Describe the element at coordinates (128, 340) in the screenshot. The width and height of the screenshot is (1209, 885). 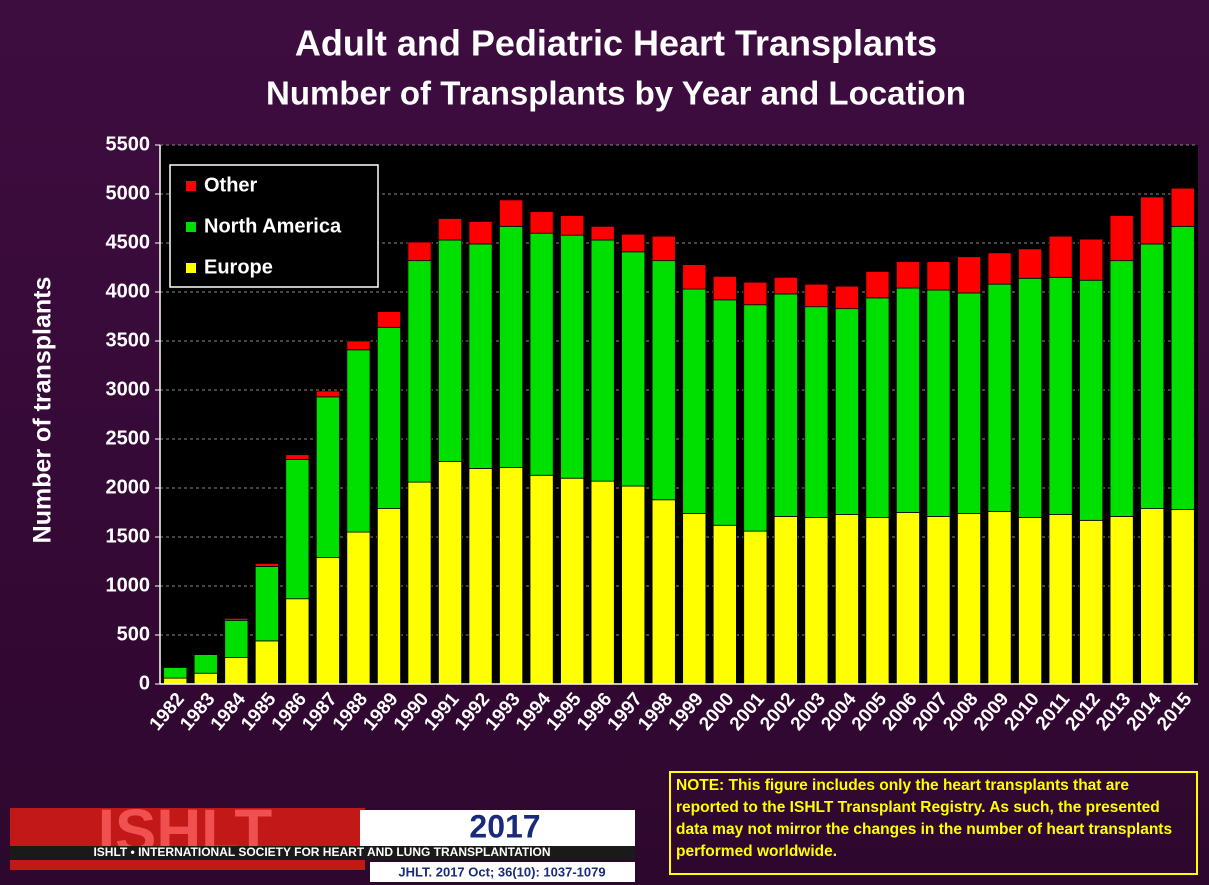
I see `y-tick-label: 3500` at that location.